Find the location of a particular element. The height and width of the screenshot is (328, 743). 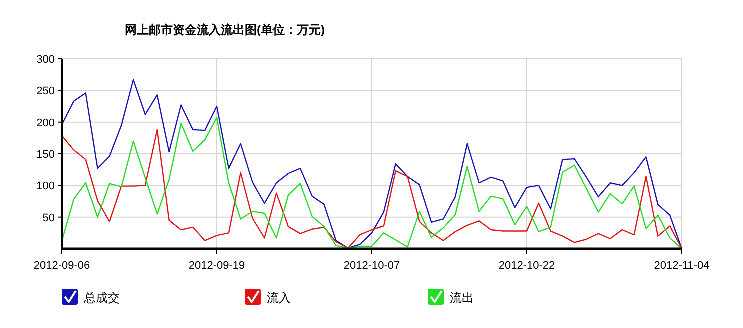

y-tick-label: 50 is located at coordinates (48, 218).